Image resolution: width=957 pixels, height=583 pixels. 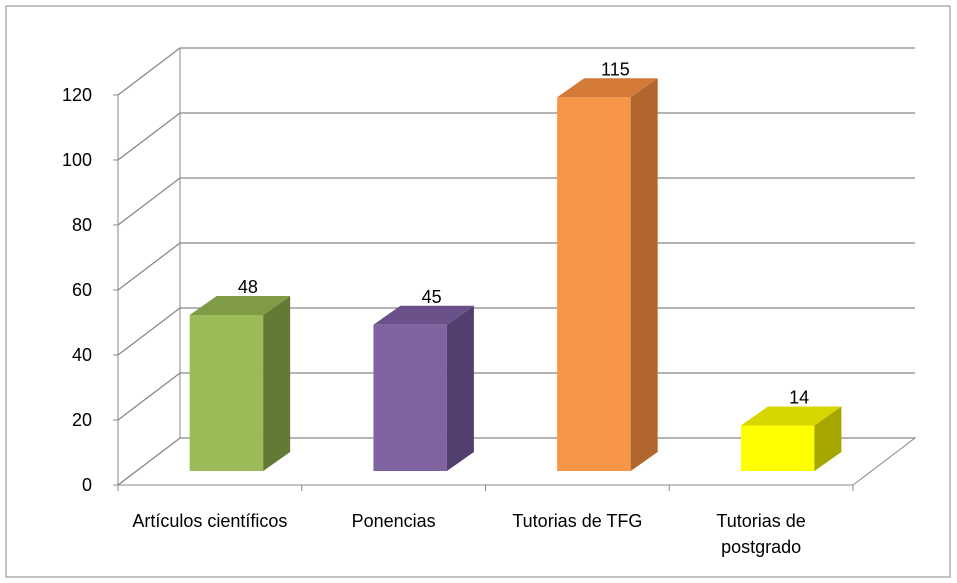 What do you see at coordinates (77, 160) in the screenshot?
I see `y-tick-label: 100` at bounding box center [77, 160].